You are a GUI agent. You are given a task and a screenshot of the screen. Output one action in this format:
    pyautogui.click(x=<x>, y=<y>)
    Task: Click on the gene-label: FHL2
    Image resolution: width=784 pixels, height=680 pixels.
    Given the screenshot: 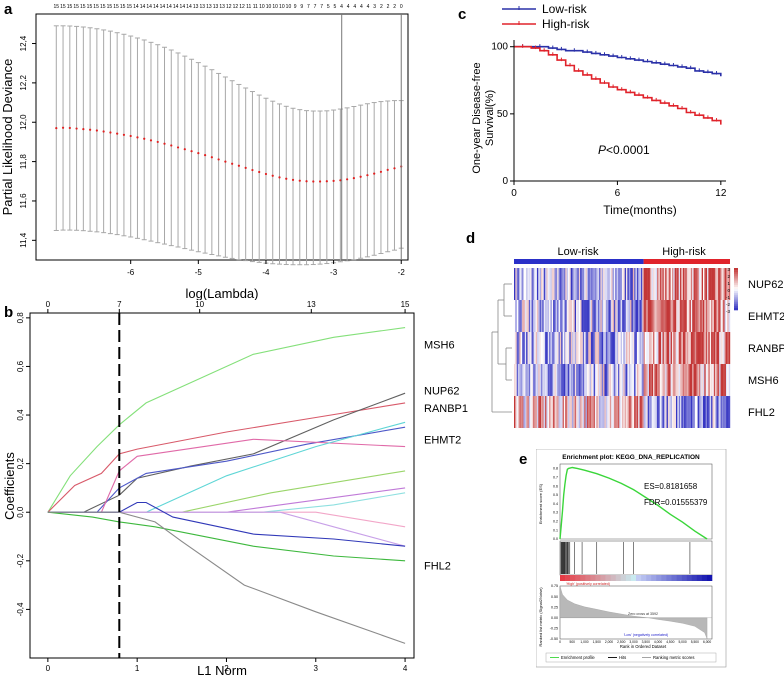 What is the action you would take?
    pyautogui.click(x=437, y=567)
    